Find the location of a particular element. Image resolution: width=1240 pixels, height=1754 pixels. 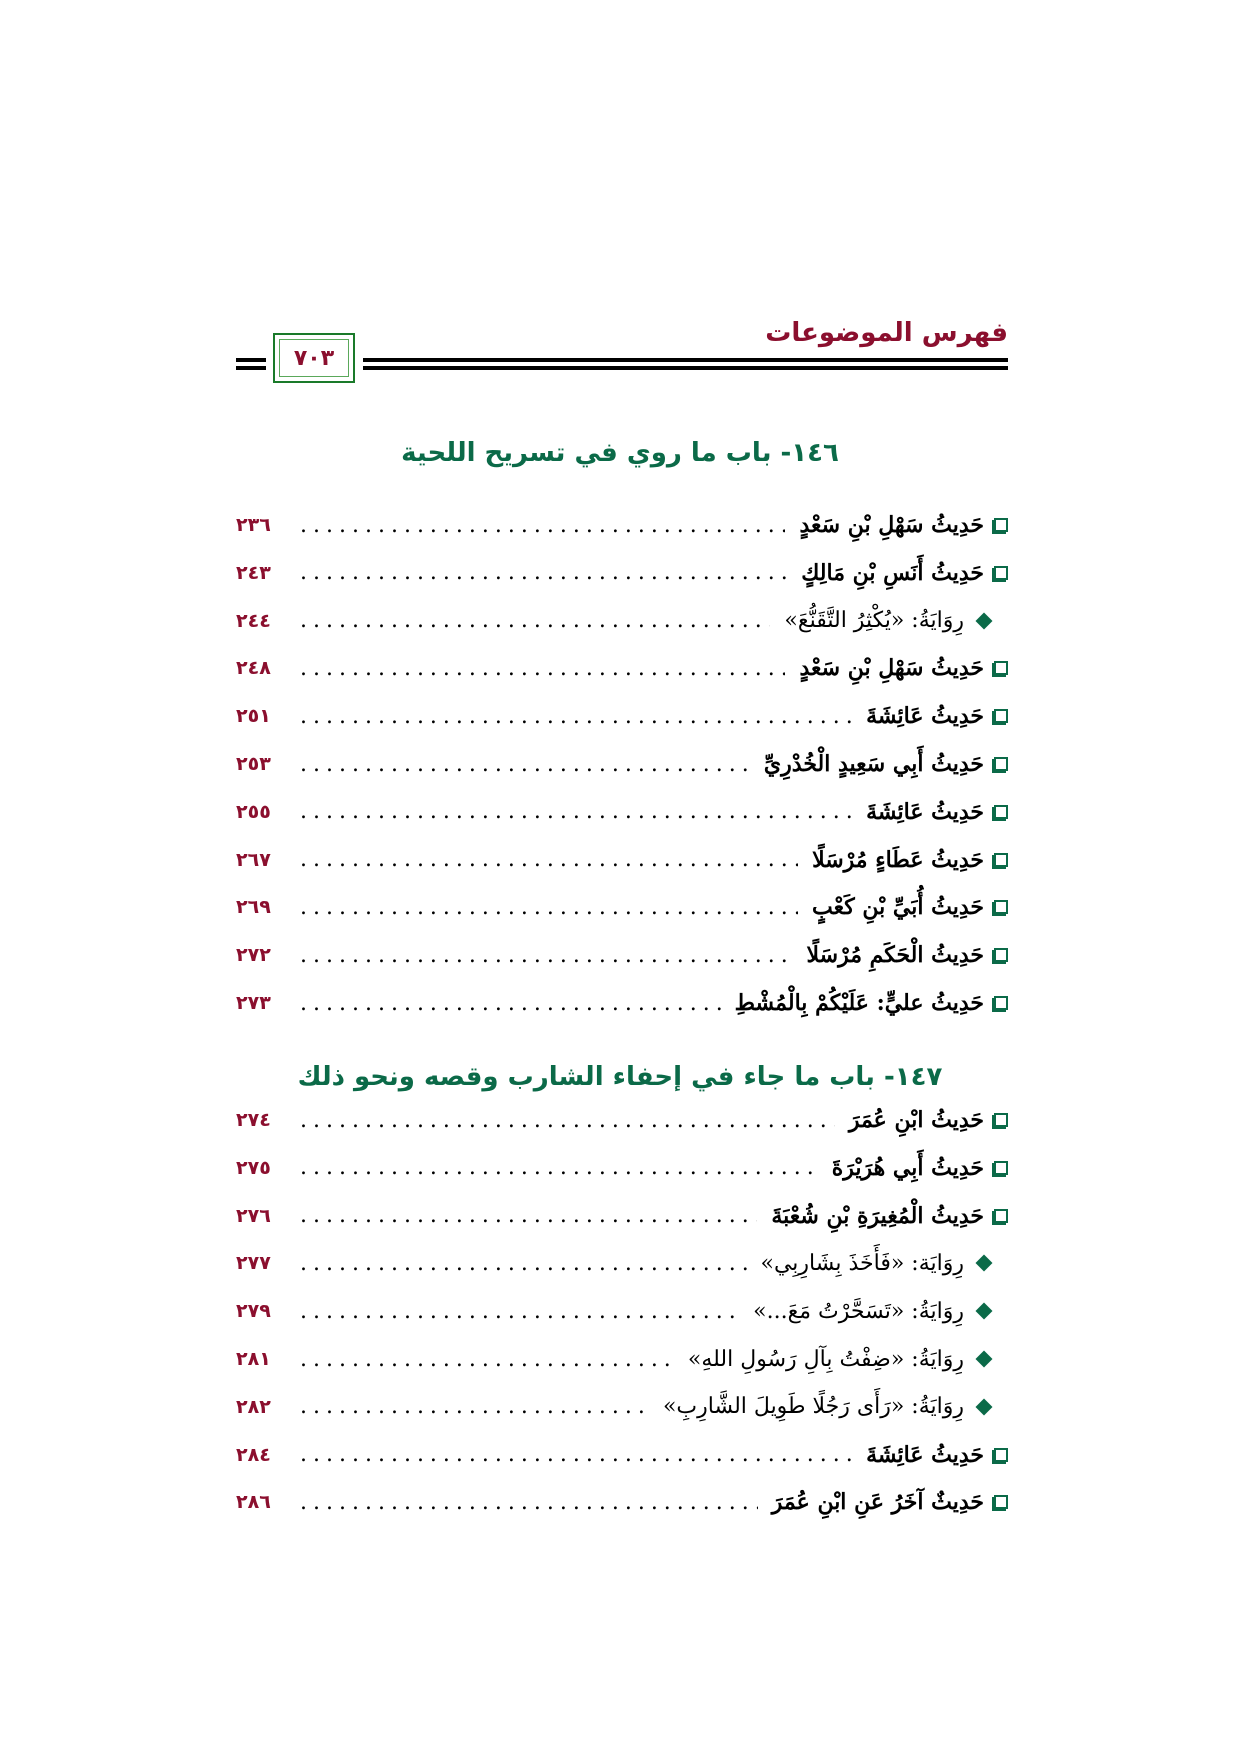

entry-page-number: ٢٨٤ is located at coordinates (253, 1454).